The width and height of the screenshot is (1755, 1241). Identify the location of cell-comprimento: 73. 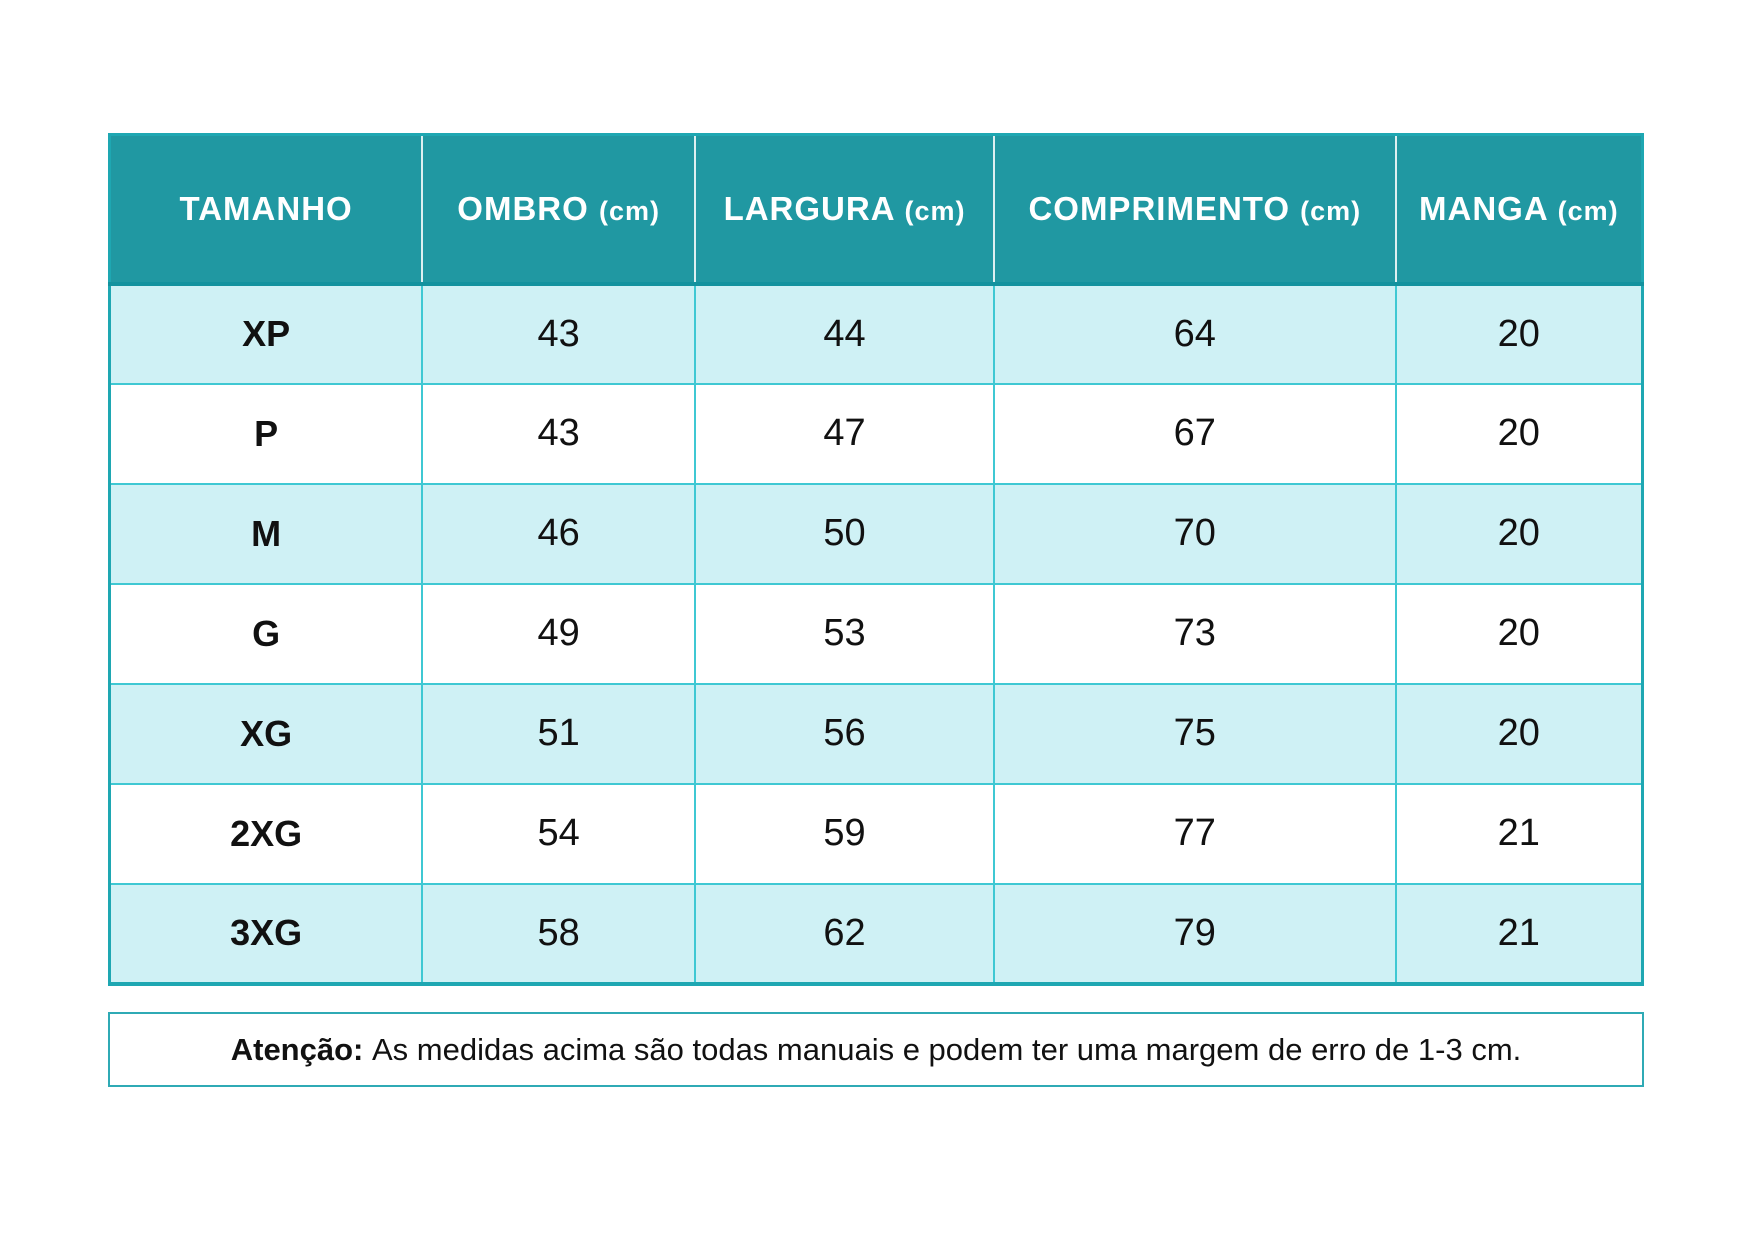
(1195, 633).